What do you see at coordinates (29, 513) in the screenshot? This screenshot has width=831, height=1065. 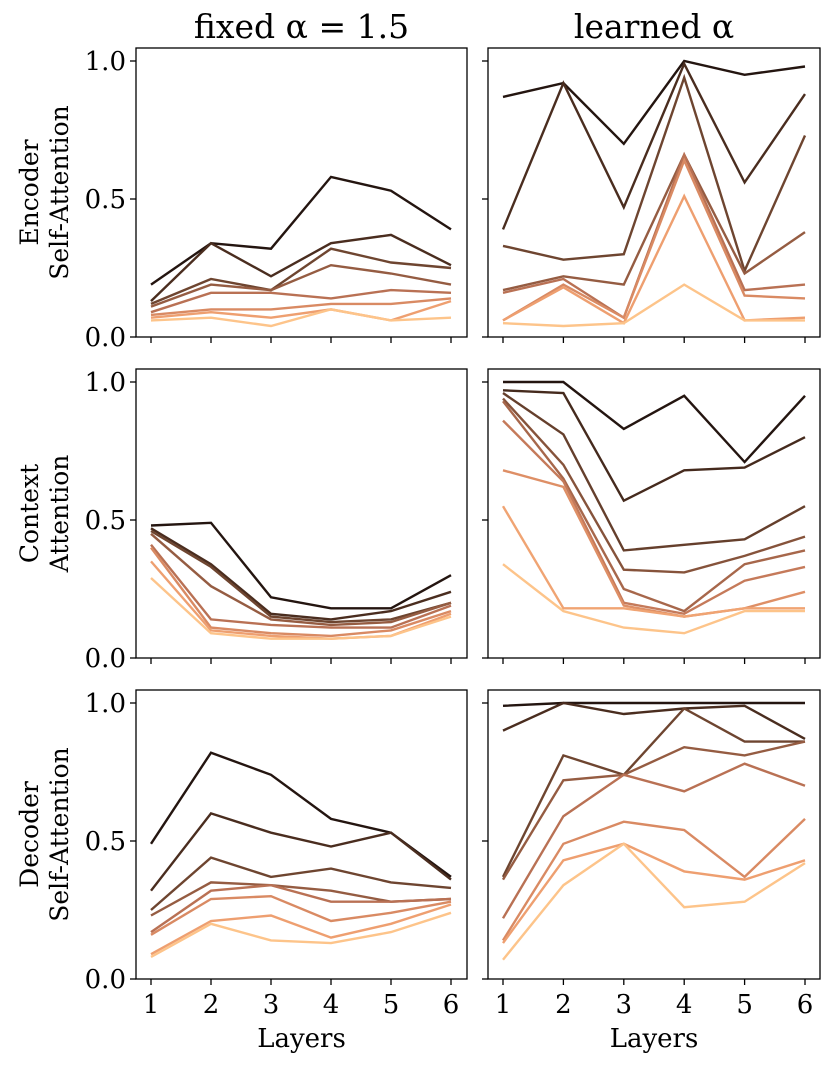 I see `row-label-2-line-1: Context` at bounding box center [29, 513].